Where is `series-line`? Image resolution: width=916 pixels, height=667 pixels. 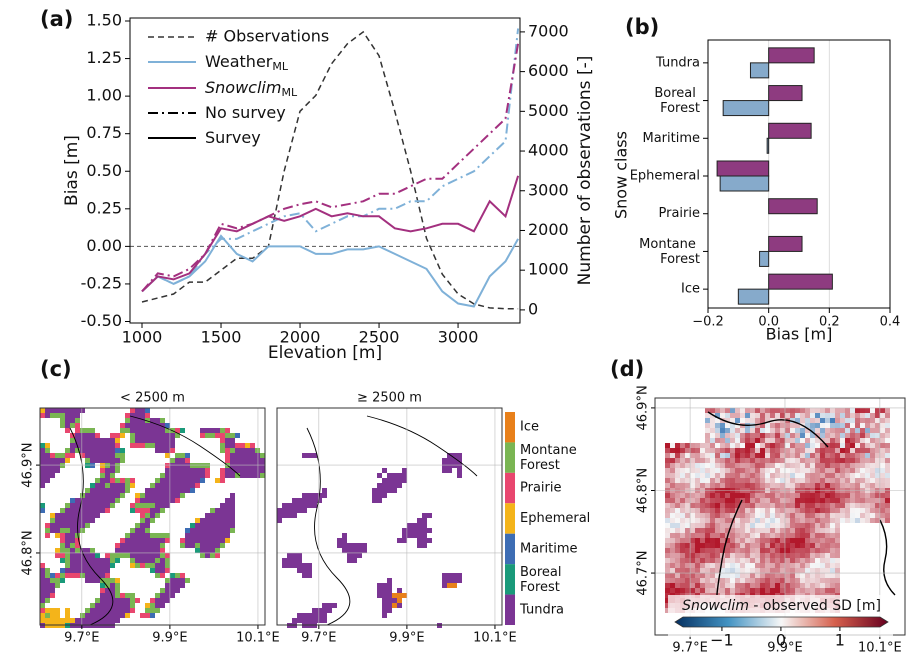
series-line is located at coordinates (330, 271).